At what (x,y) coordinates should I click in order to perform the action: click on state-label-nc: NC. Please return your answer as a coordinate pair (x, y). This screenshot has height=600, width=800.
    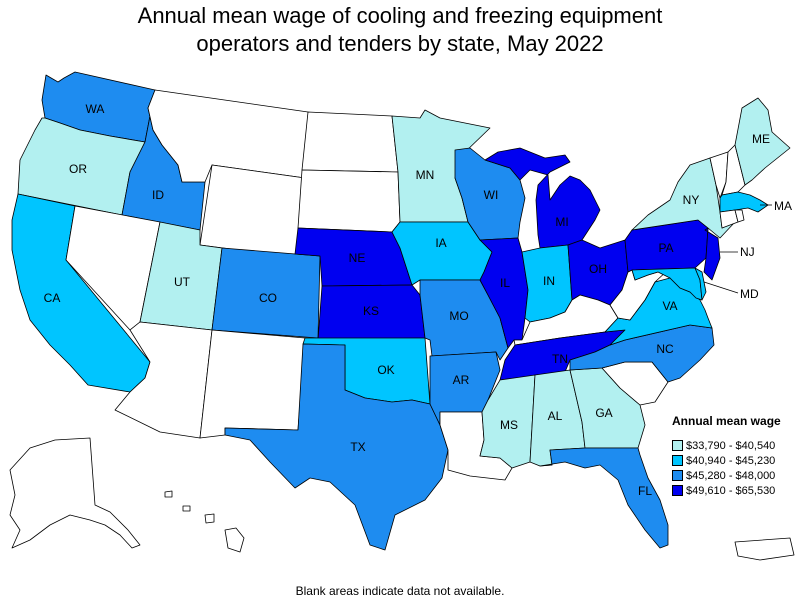
    Looking at the image, I should click on (665, 349).